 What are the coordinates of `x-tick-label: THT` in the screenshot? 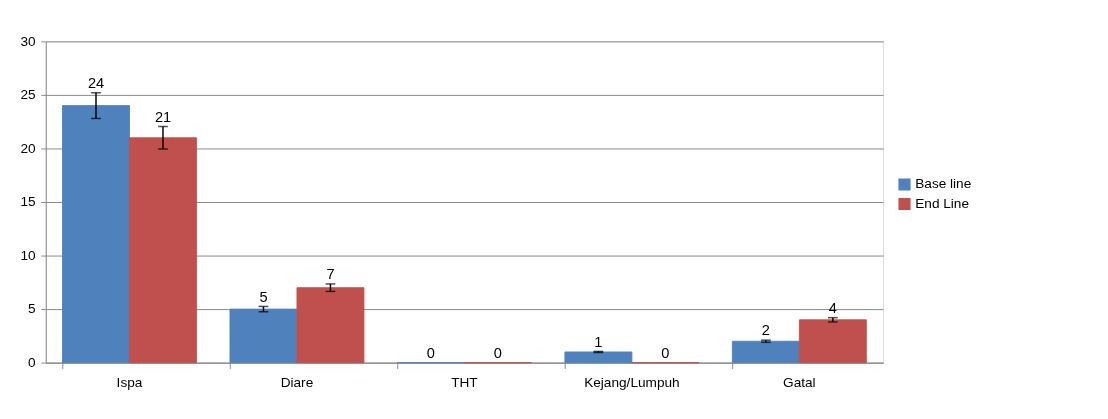 It's located at (465, 383).